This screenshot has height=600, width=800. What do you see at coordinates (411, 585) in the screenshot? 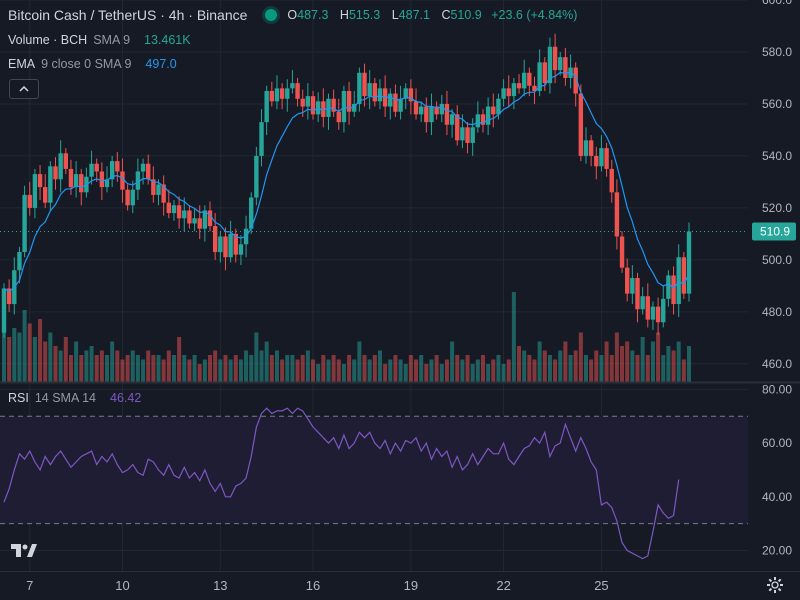
I see `time-tick-label: 19` at bounding box center [411, 585].